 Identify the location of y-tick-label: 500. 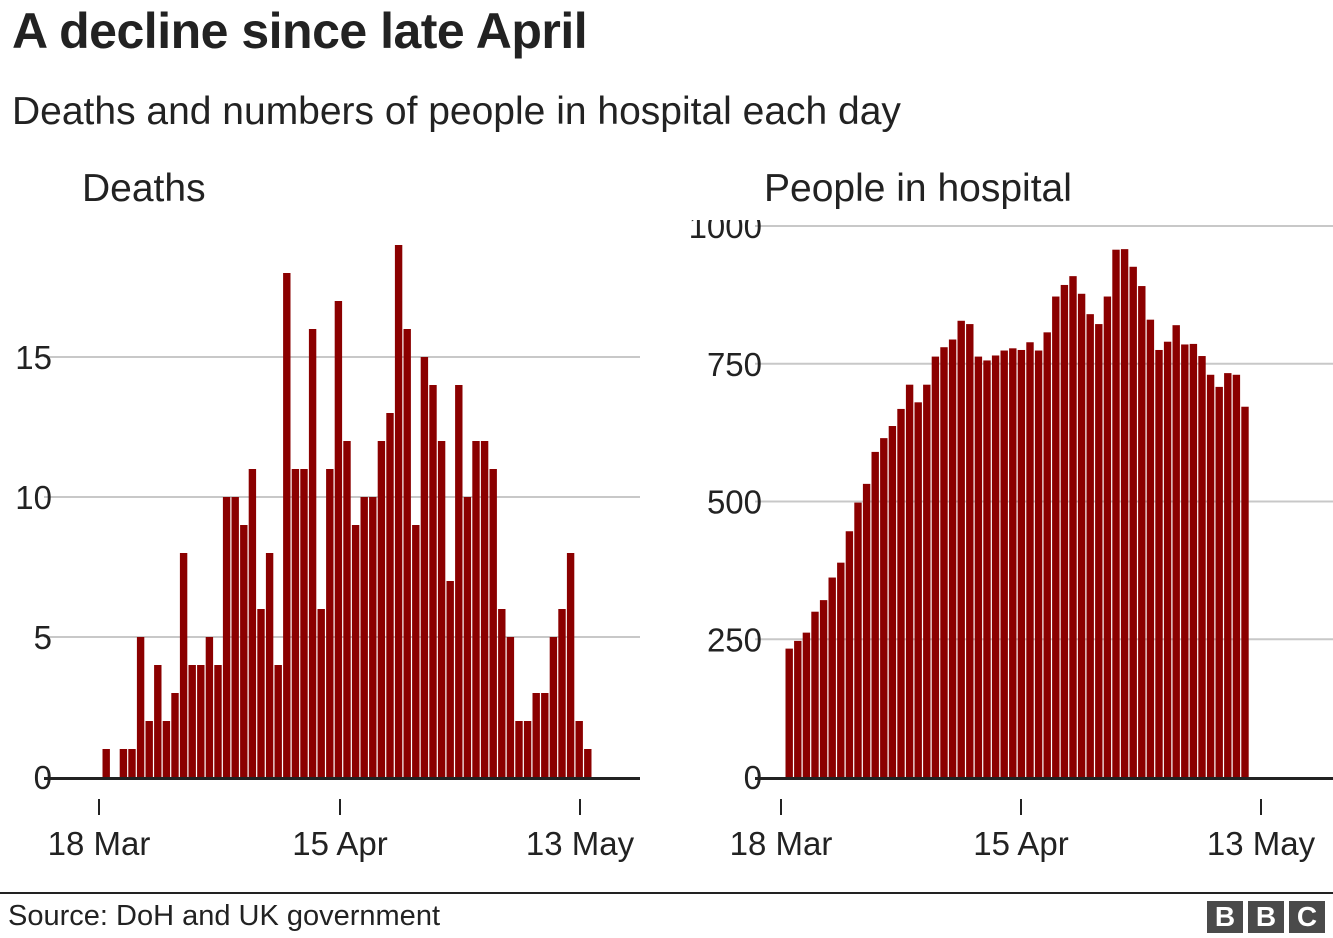
(734, 502).